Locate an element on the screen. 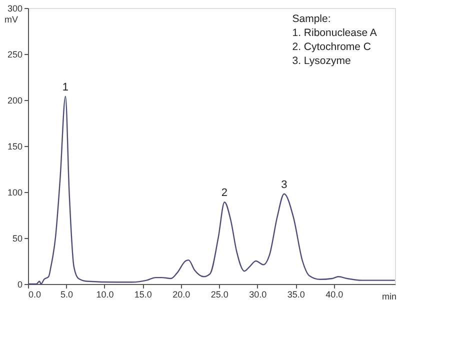 This screenshot has height=344, width=456. y-axis-title: mV is located at coordinates (11, 19).